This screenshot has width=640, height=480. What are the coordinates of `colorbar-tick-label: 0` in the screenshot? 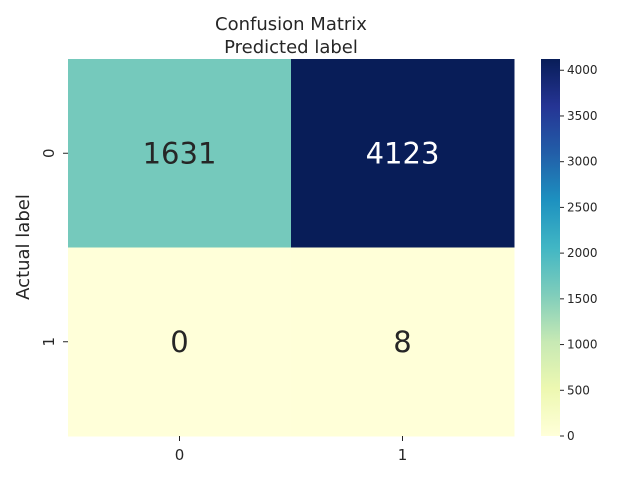 It's located at (571, 436).